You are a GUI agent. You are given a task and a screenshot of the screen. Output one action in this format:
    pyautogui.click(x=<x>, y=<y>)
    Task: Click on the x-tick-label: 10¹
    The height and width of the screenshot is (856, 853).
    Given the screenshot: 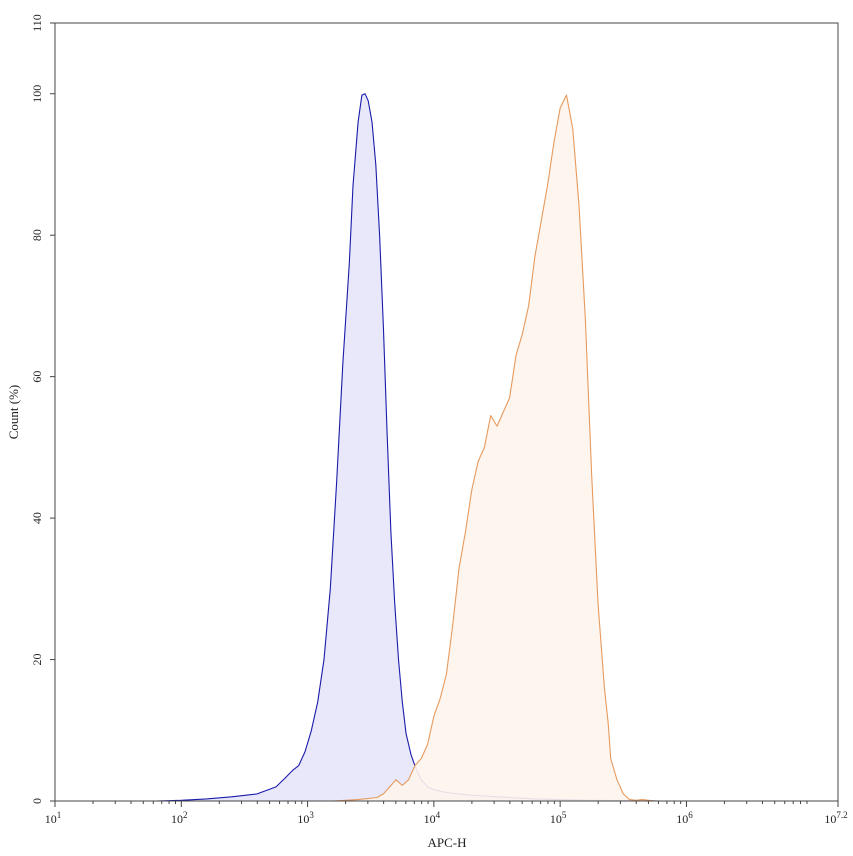 What is the action you would take?
    pyautogui.click(x=53, y=818)
    